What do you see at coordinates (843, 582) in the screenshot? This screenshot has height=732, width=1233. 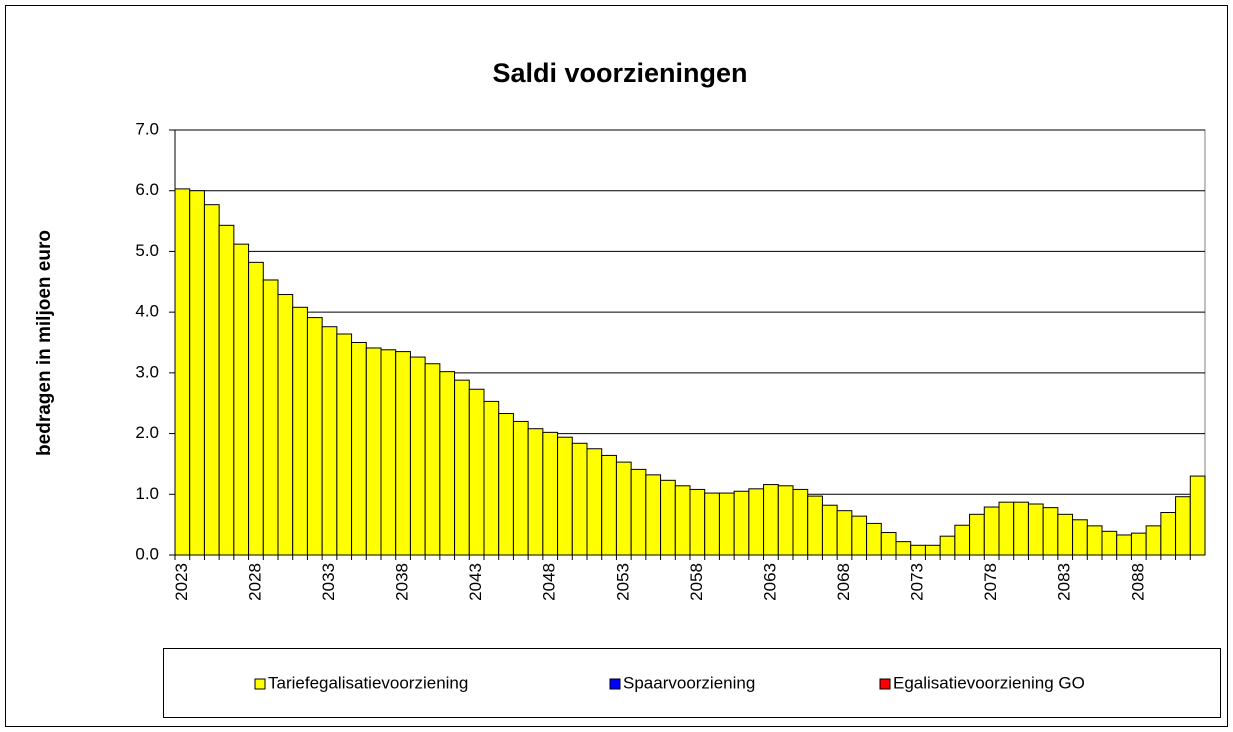 I see `x-tick-label: 2068` at bounding box center [843, 582].